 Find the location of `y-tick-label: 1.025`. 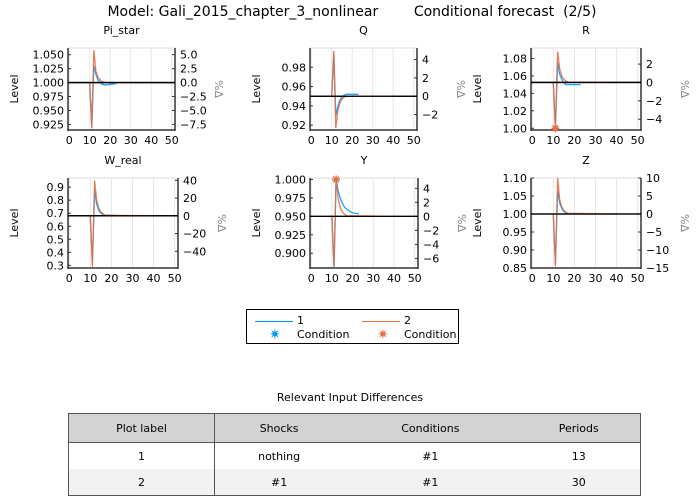

y-tick-label: 1.025 is located at coordinates (49, 69).